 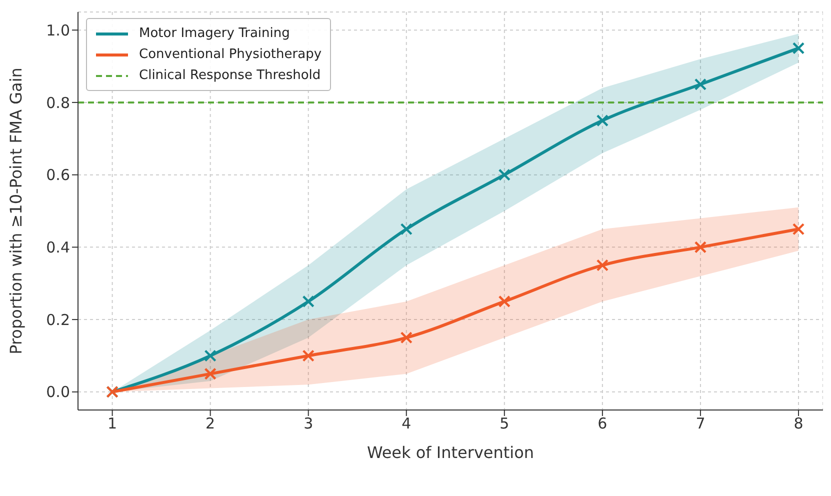 What do you see at coordinates (505, 423) in the screenshot?
I see `x-tick-label: 5` at bounding box center [505, 423].